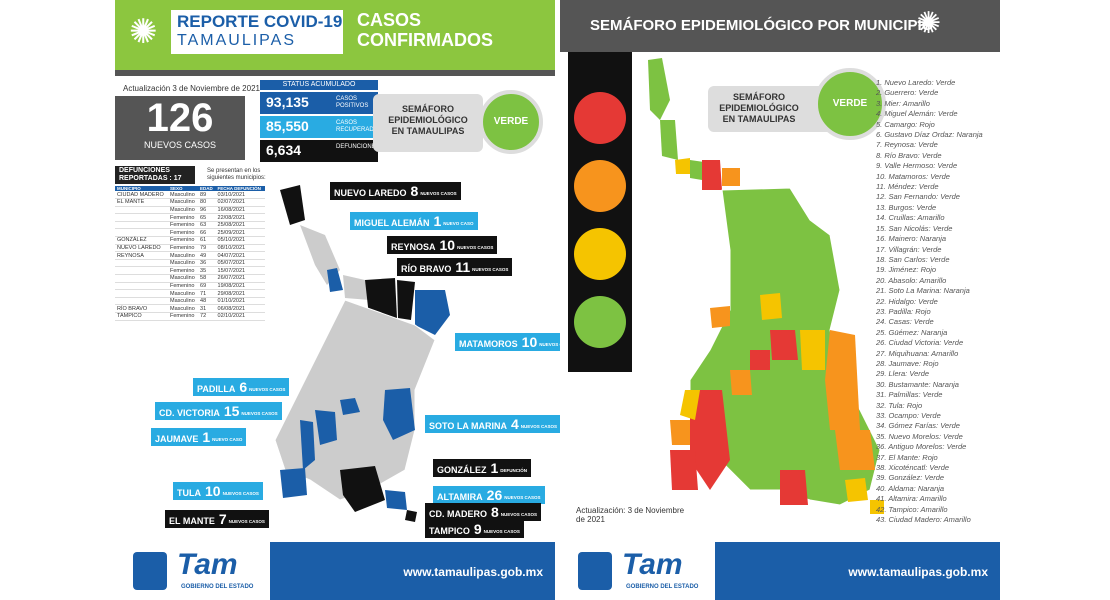 This screenshot has width=1110, height=600. What do you see at coordinates (141, 316) in the screenshot?
I see `table-cell: TAMPICO` at bounding box center [141, 316].